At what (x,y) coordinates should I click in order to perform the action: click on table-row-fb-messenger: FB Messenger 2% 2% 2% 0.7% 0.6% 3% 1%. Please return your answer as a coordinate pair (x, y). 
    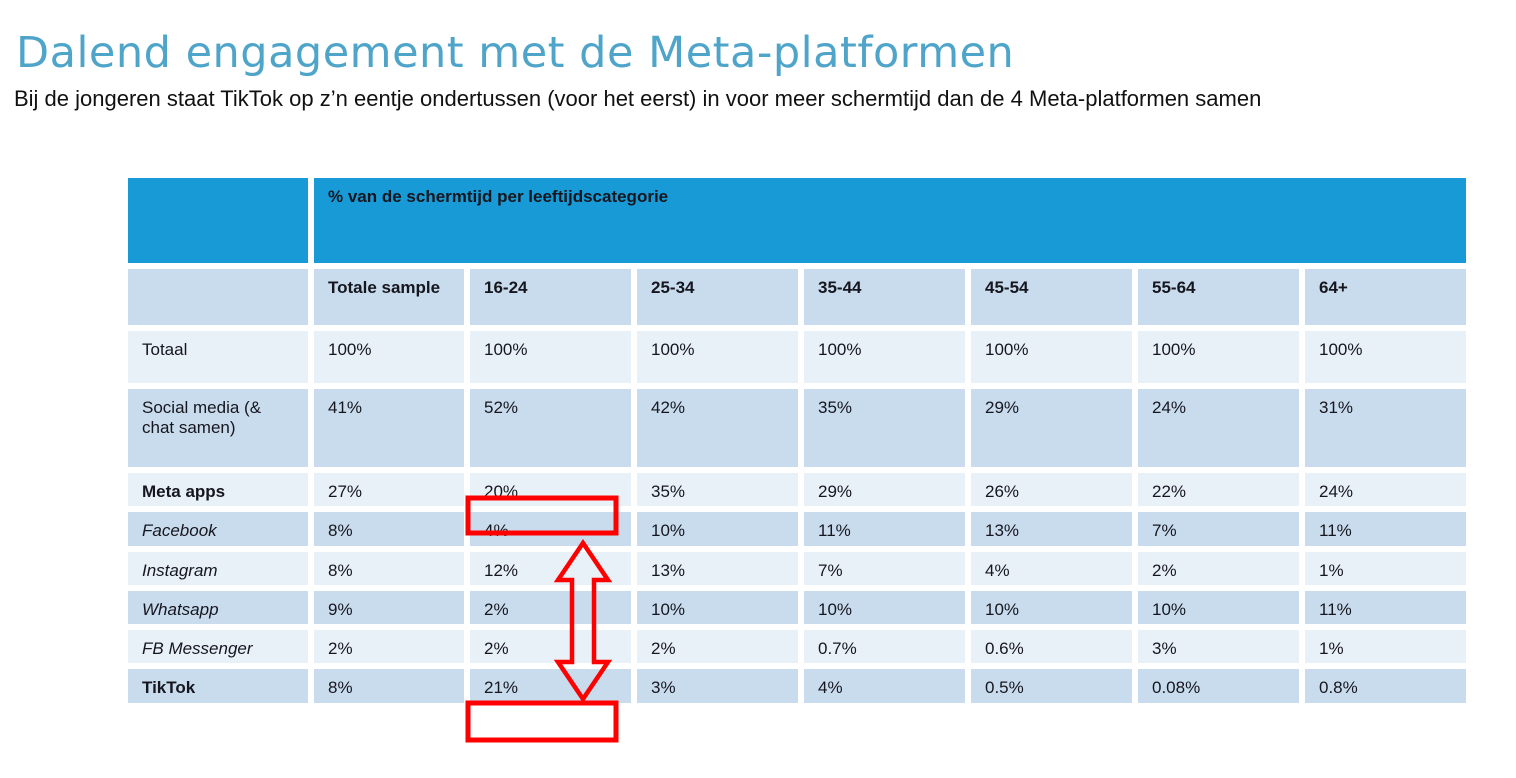
    Looking at the image, I should click on (797, 646).